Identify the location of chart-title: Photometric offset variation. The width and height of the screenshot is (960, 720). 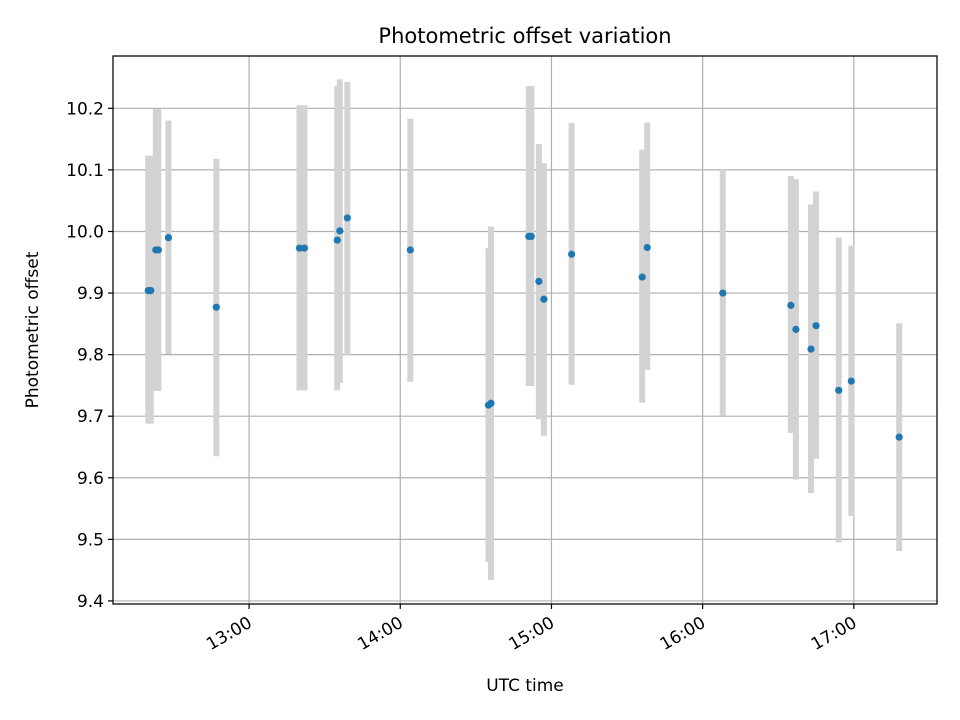
(524, 36).